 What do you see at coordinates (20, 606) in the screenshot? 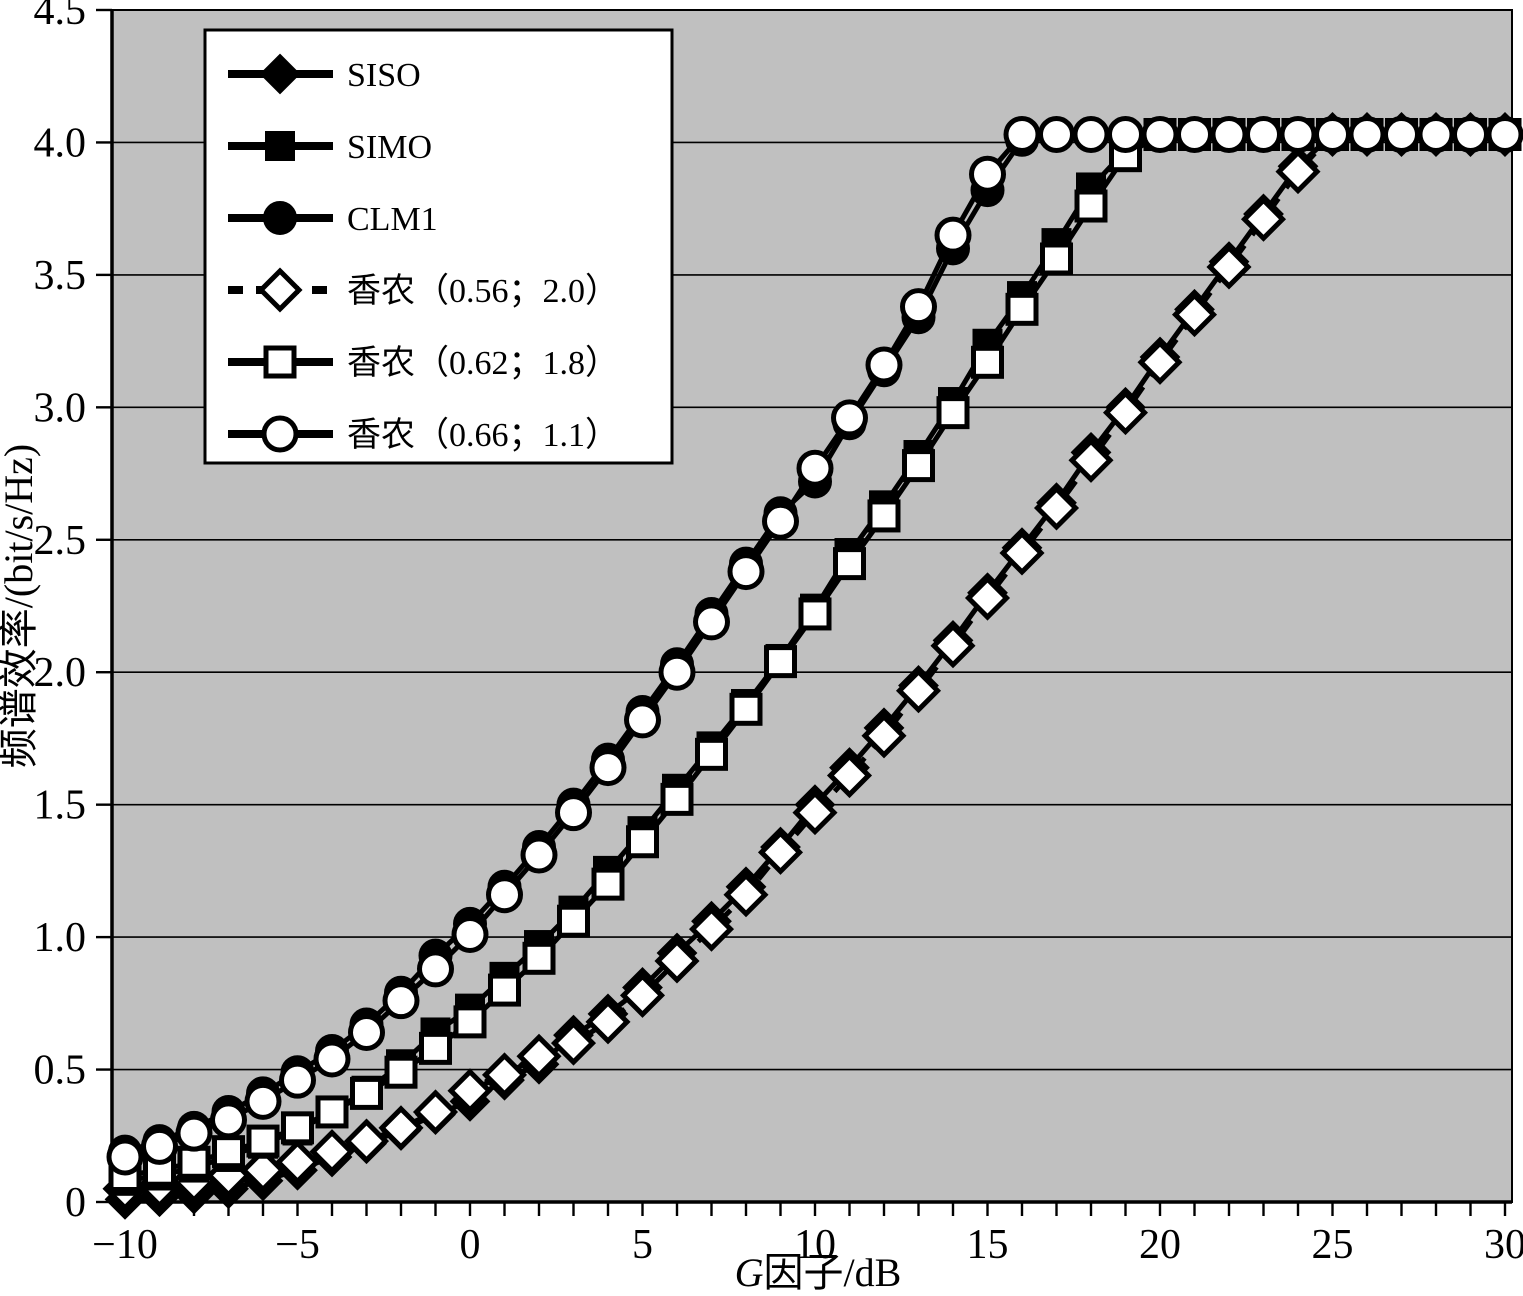
I see `y-axis-title: 频谱效率/(bit/s/Hz)` at bounding box center [20, 606].